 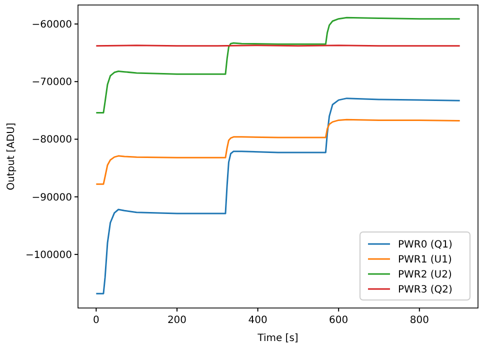 I want to click on x-tick-label: 0, so click(x=96, y=320).